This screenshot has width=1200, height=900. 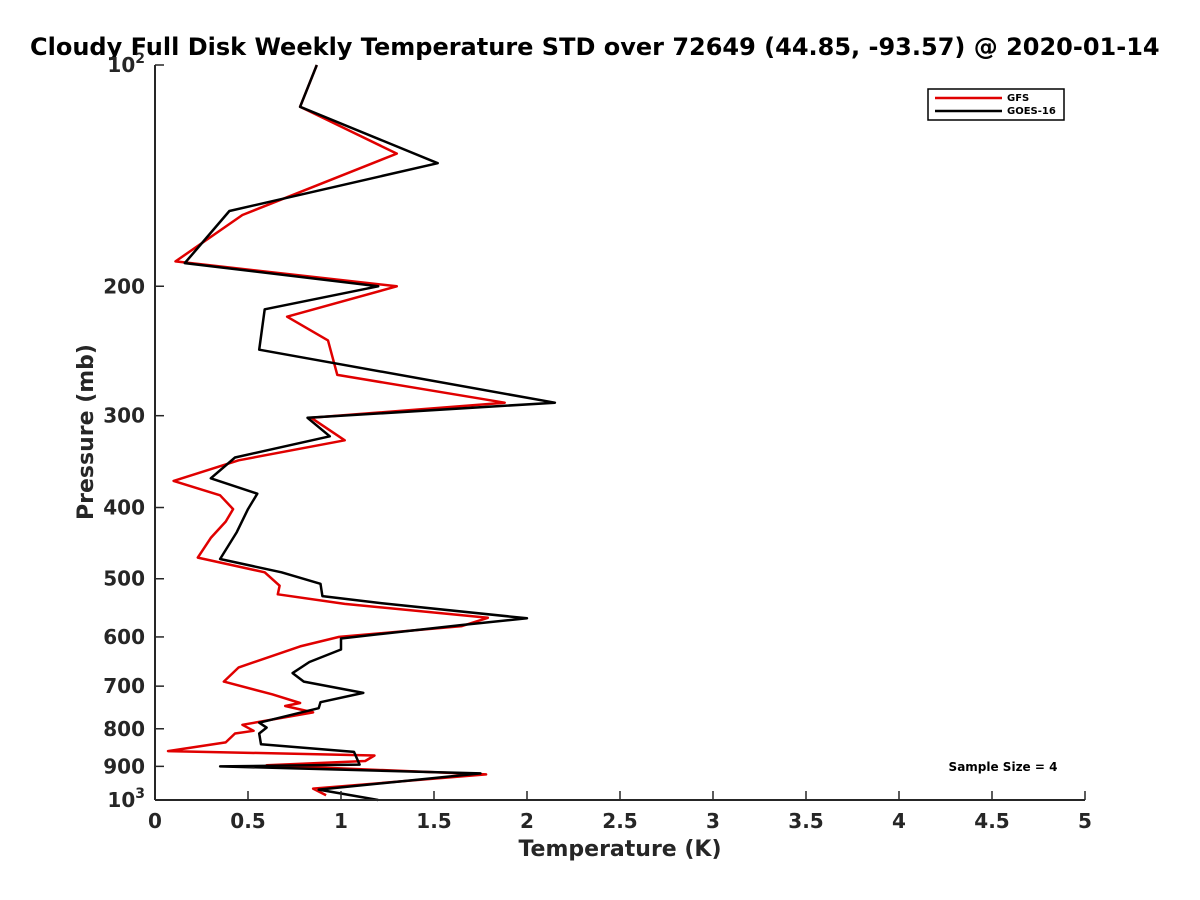 I want to click on x-tick-label: 4.5, so click(x=991, y=821).